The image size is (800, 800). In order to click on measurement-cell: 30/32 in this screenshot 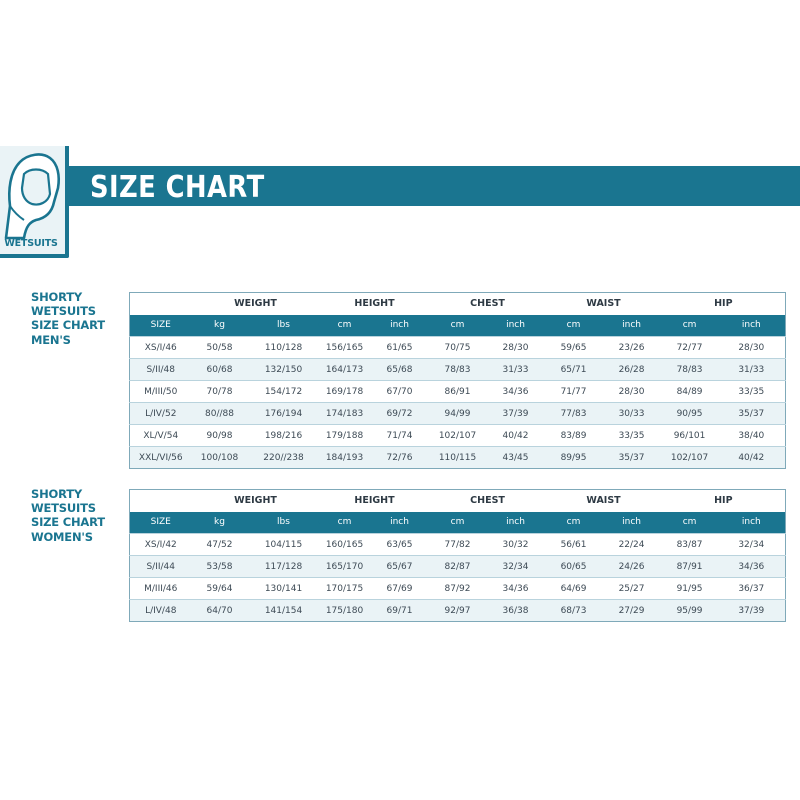, I will do `click(515, 544)`.